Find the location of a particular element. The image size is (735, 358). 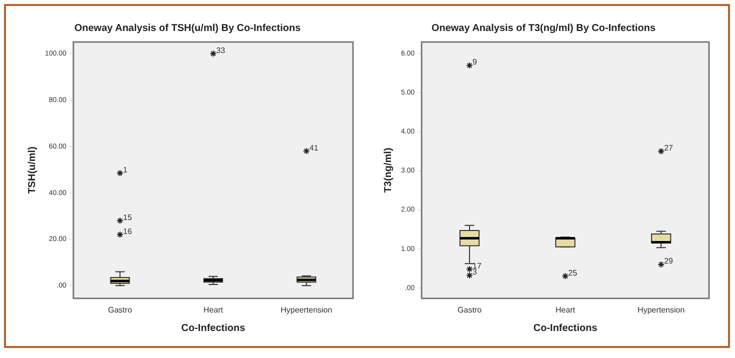

annotation: 17 is located at coordinates (477, 265).